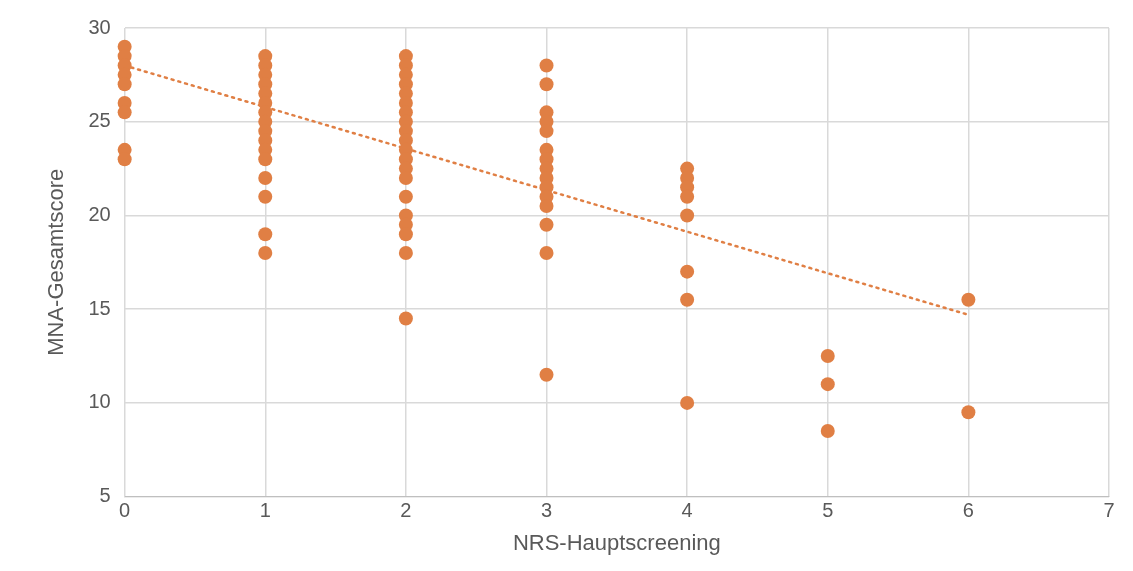  I want to click on y-tick-label: 10, so click(99, 401).